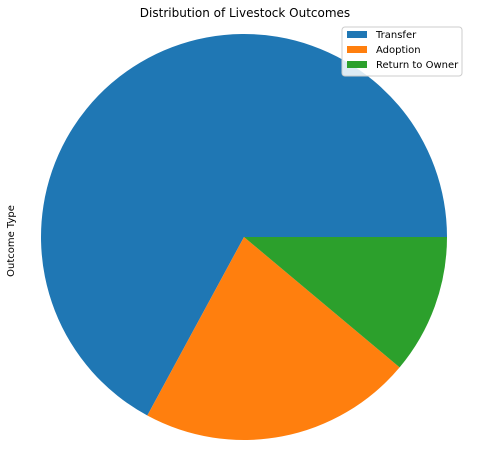 Image resolution: width=478 pixels, height=468 pixels. I want to click on legend-label: Adoption, so click(398, 50).